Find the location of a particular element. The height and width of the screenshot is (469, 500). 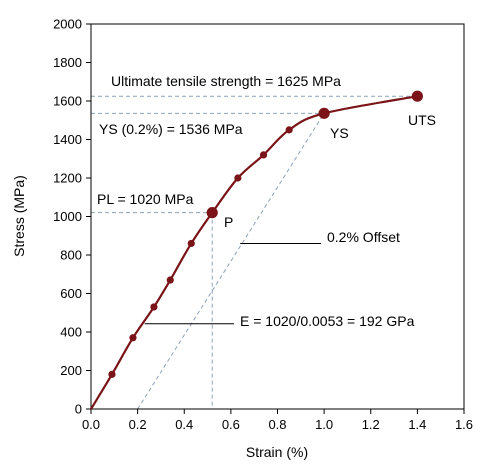

y-tick-label: 200 is located at coordinates (71, 370).